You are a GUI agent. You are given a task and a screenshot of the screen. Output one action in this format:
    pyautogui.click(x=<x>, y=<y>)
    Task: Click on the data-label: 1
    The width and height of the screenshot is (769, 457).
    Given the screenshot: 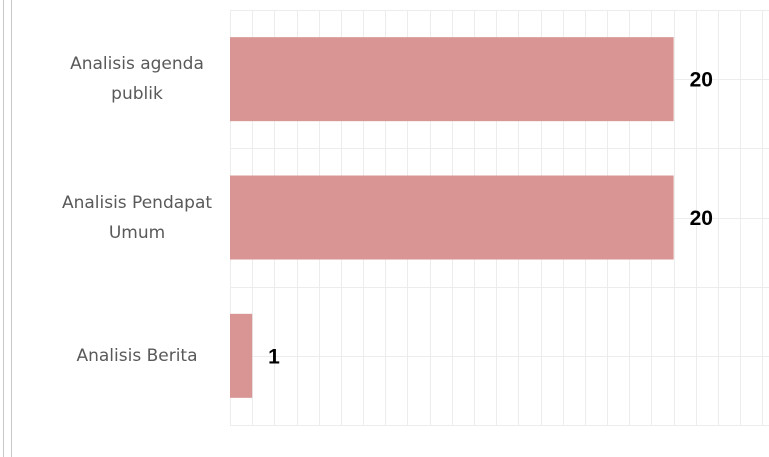 What is the action you would take?
    pyautogui.click(x=274, y=356)
    